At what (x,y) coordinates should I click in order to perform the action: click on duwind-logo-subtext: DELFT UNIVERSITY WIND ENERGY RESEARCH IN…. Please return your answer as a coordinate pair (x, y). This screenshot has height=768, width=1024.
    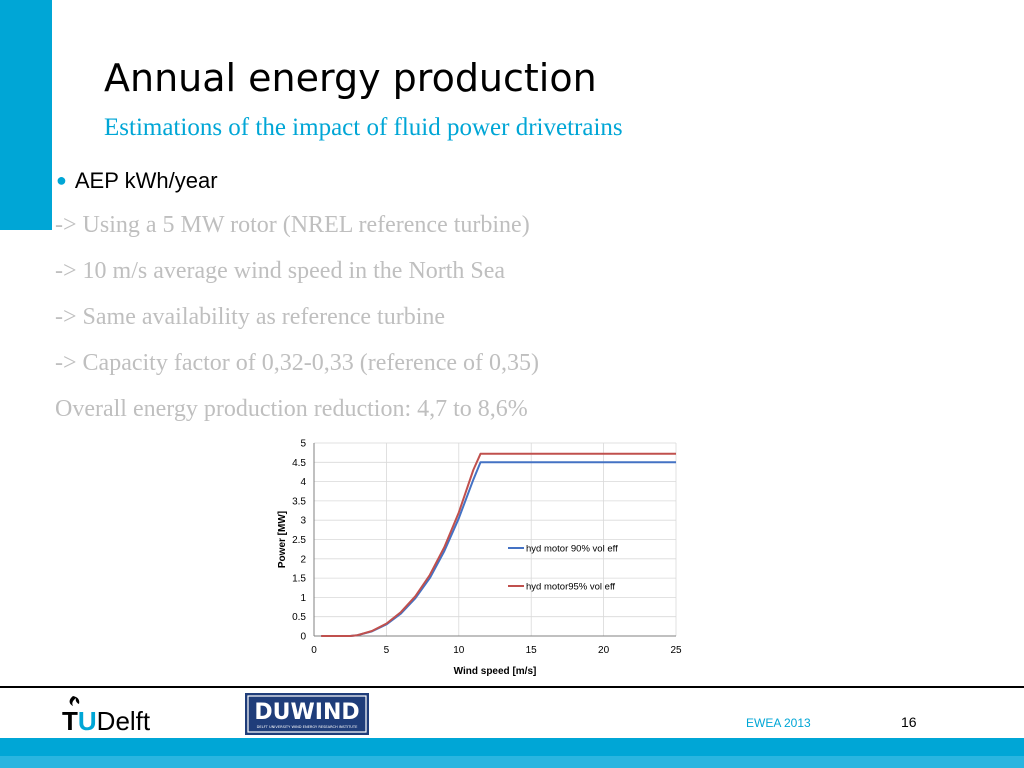
    Looking at the image, I should click on (307, 727).